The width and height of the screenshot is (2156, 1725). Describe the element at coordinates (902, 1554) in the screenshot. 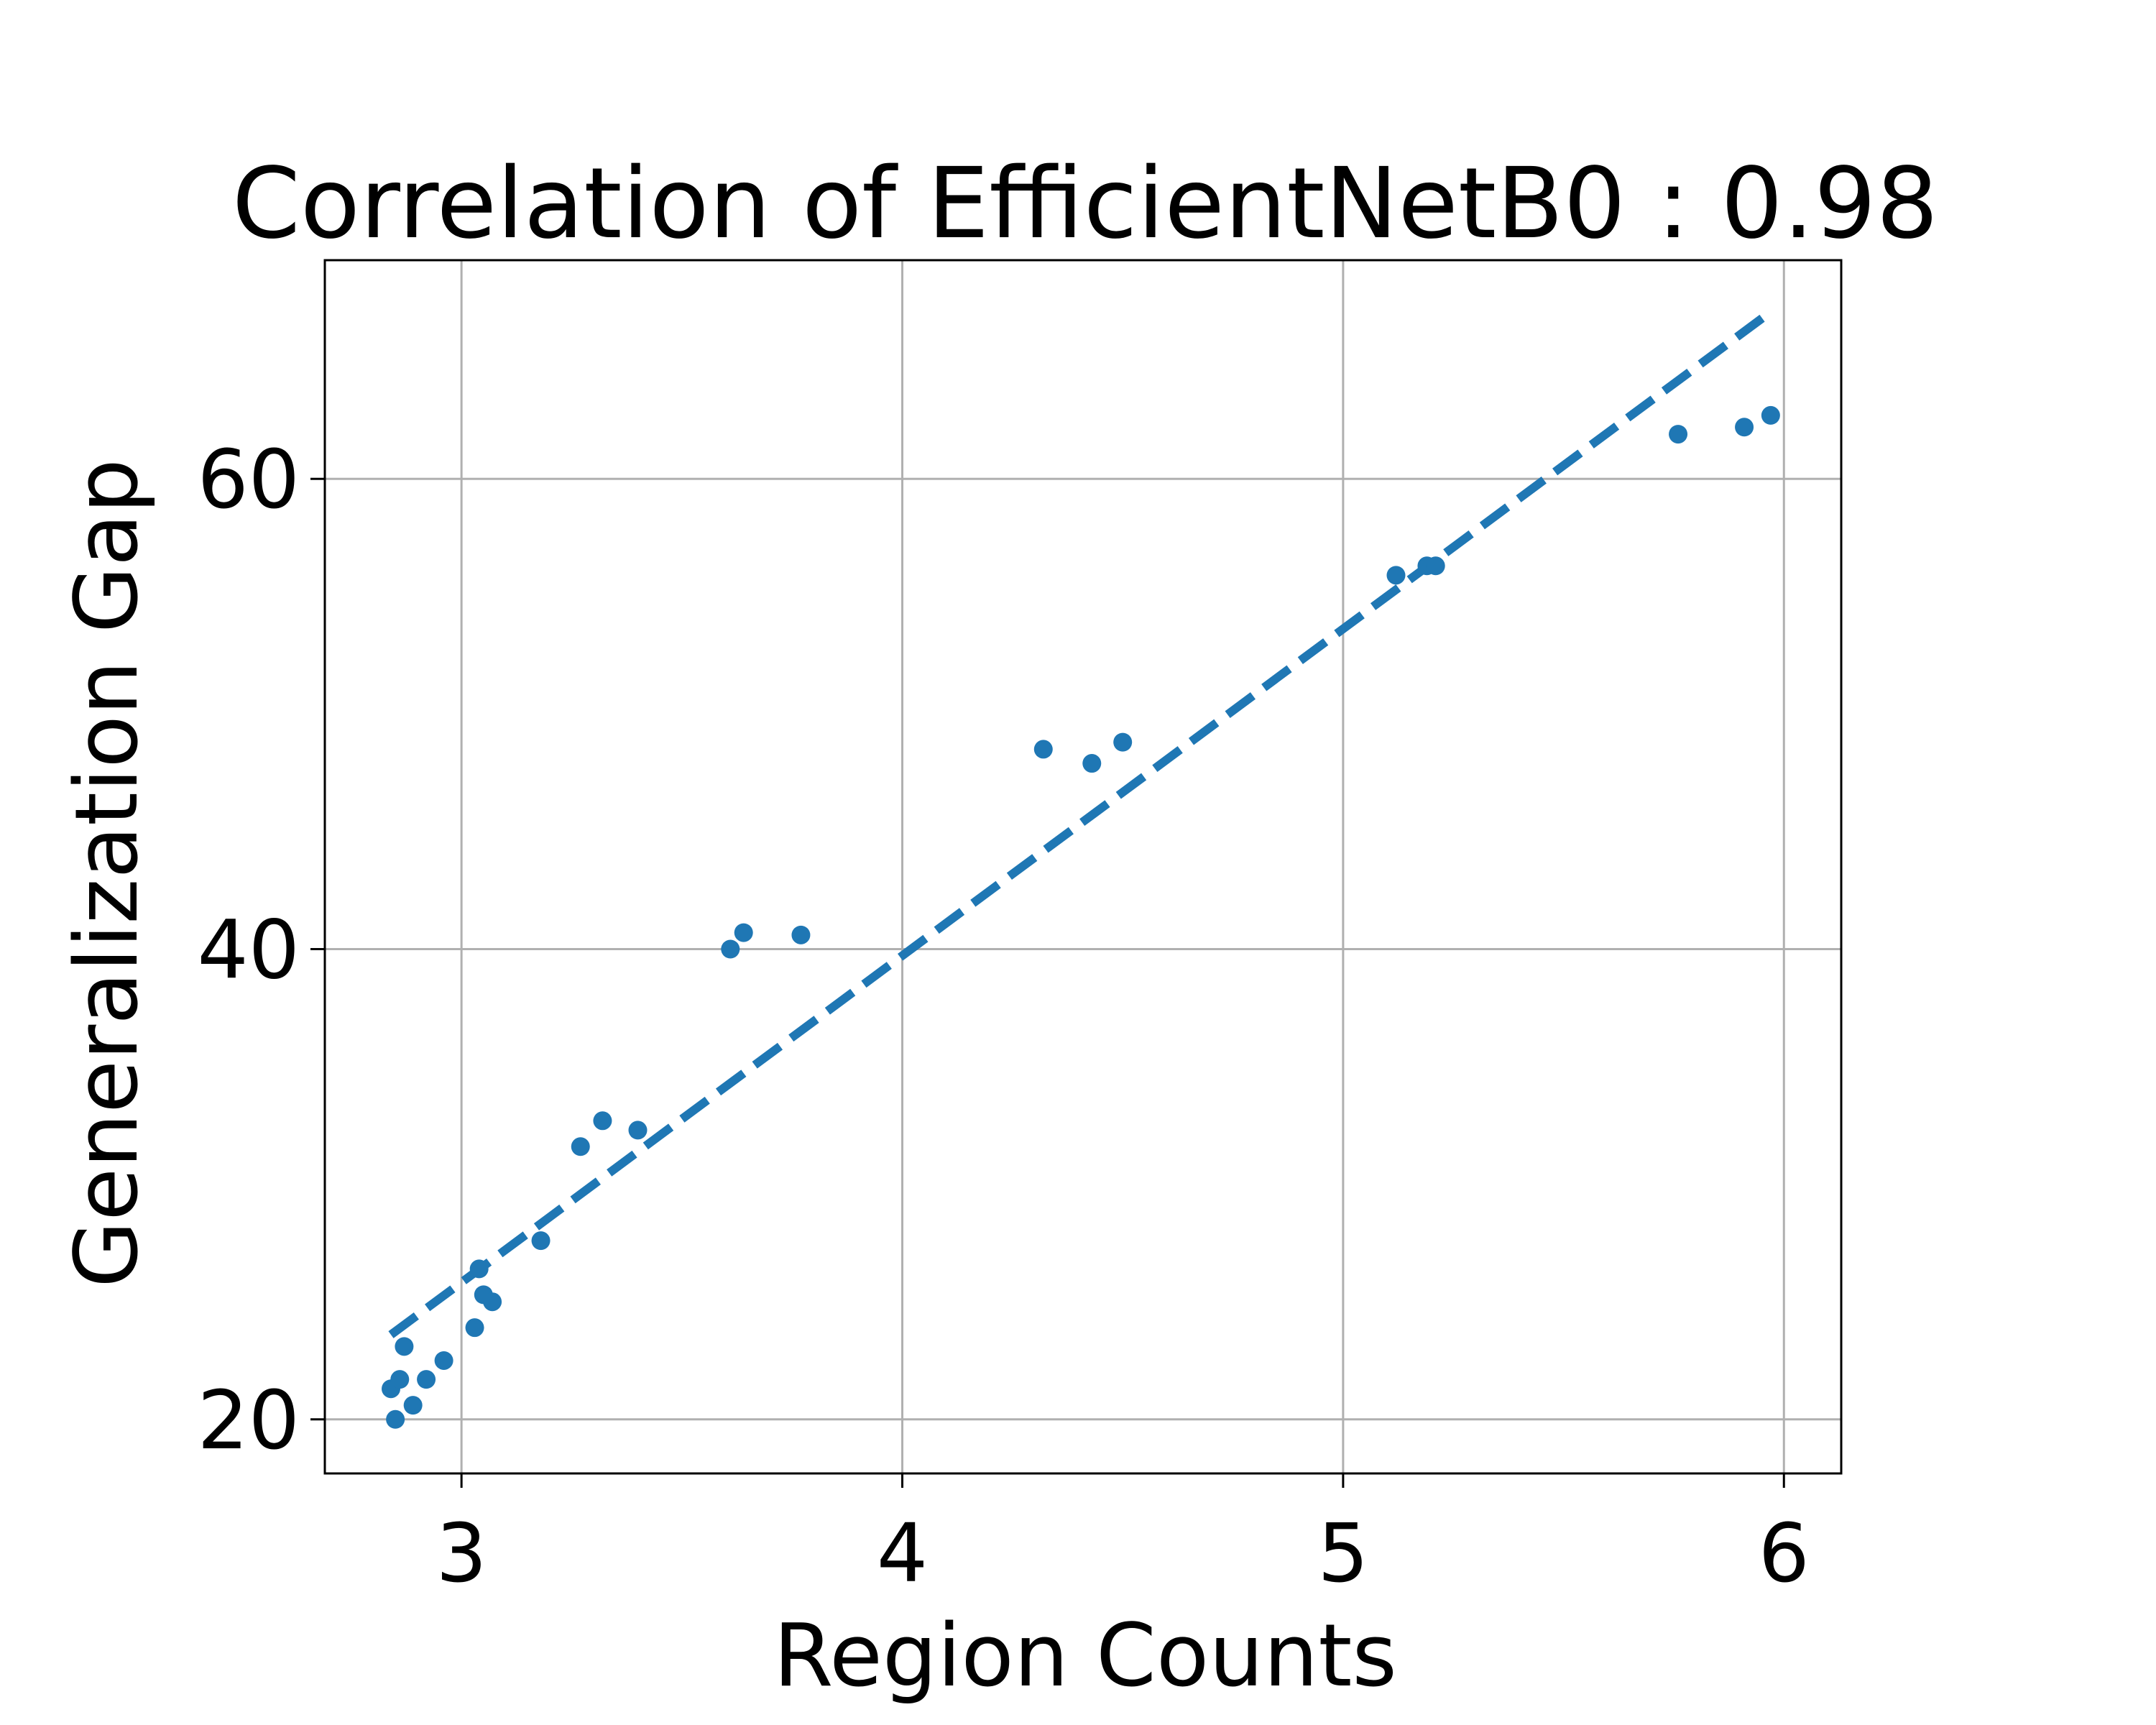

I see `x-tick-label-1: 4` at that location.